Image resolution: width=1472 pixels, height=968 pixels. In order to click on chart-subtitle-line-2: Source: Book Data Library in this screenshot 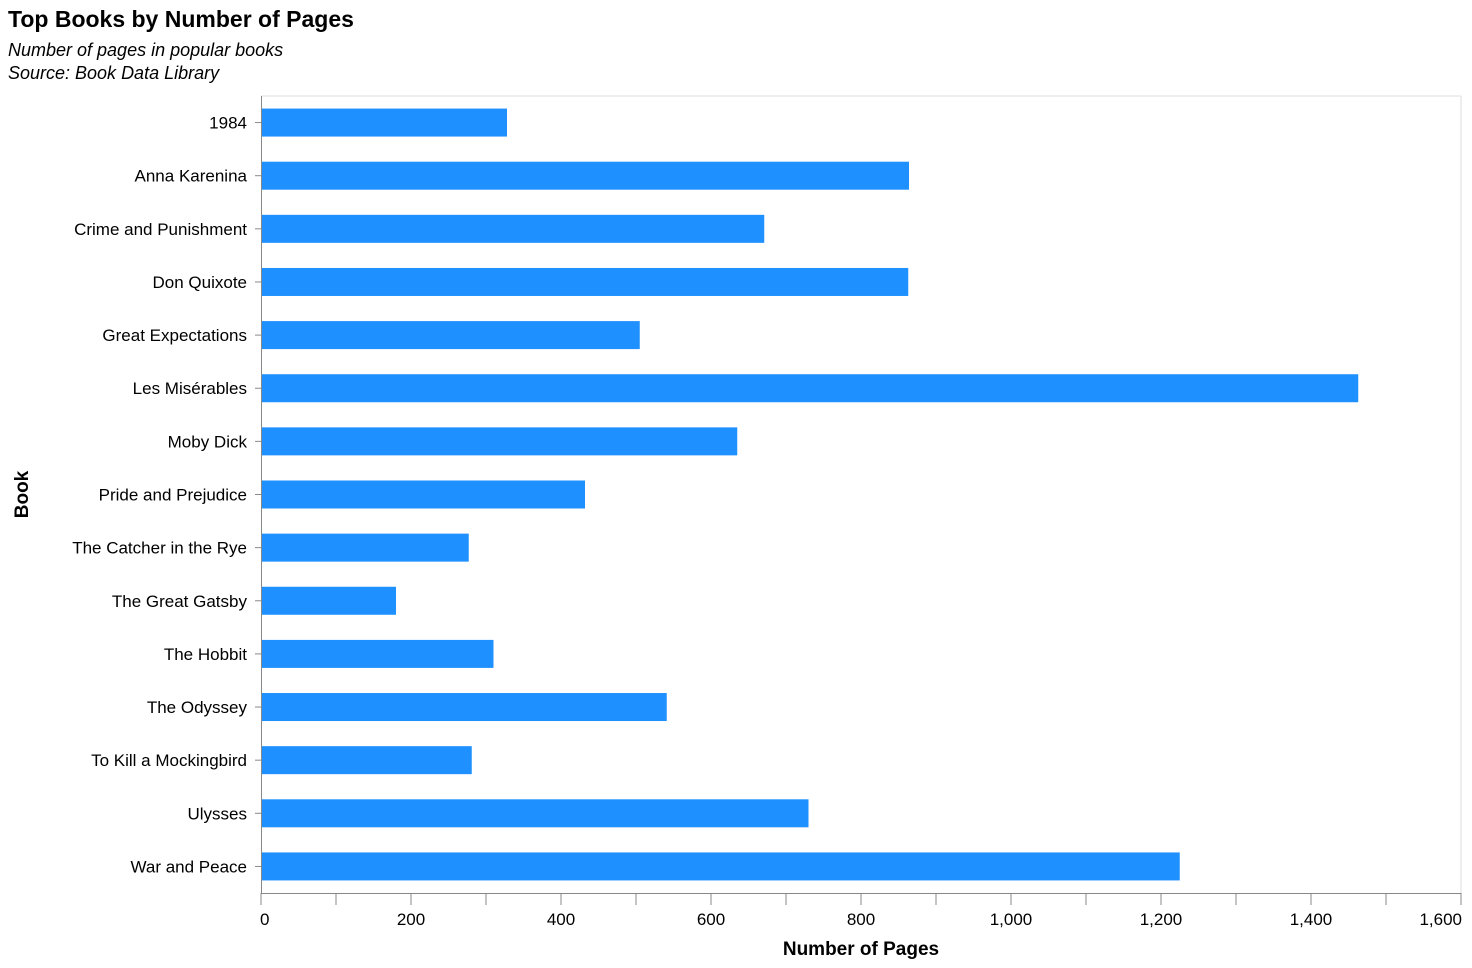, I will do `click(114, 73)`.